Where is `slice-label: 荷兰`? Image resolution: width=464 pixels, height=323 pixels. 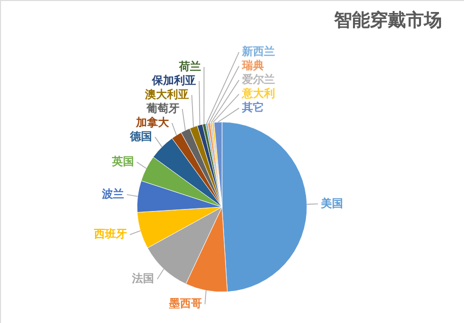
slice-label: 荷兰 is located at coordinates (190, 66).